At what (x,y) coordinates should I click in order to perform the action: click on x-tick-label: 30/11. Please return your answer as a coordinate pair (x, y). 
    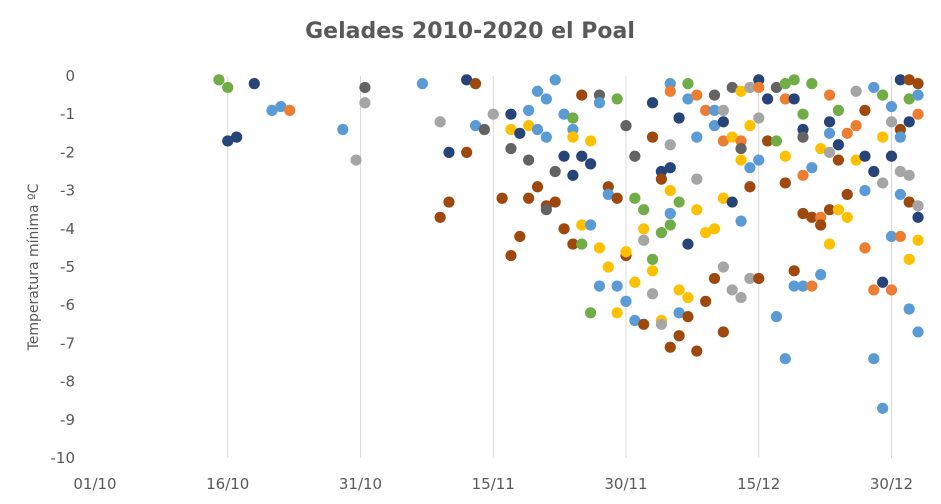
    Looking at the image, I should click on (625, 484).